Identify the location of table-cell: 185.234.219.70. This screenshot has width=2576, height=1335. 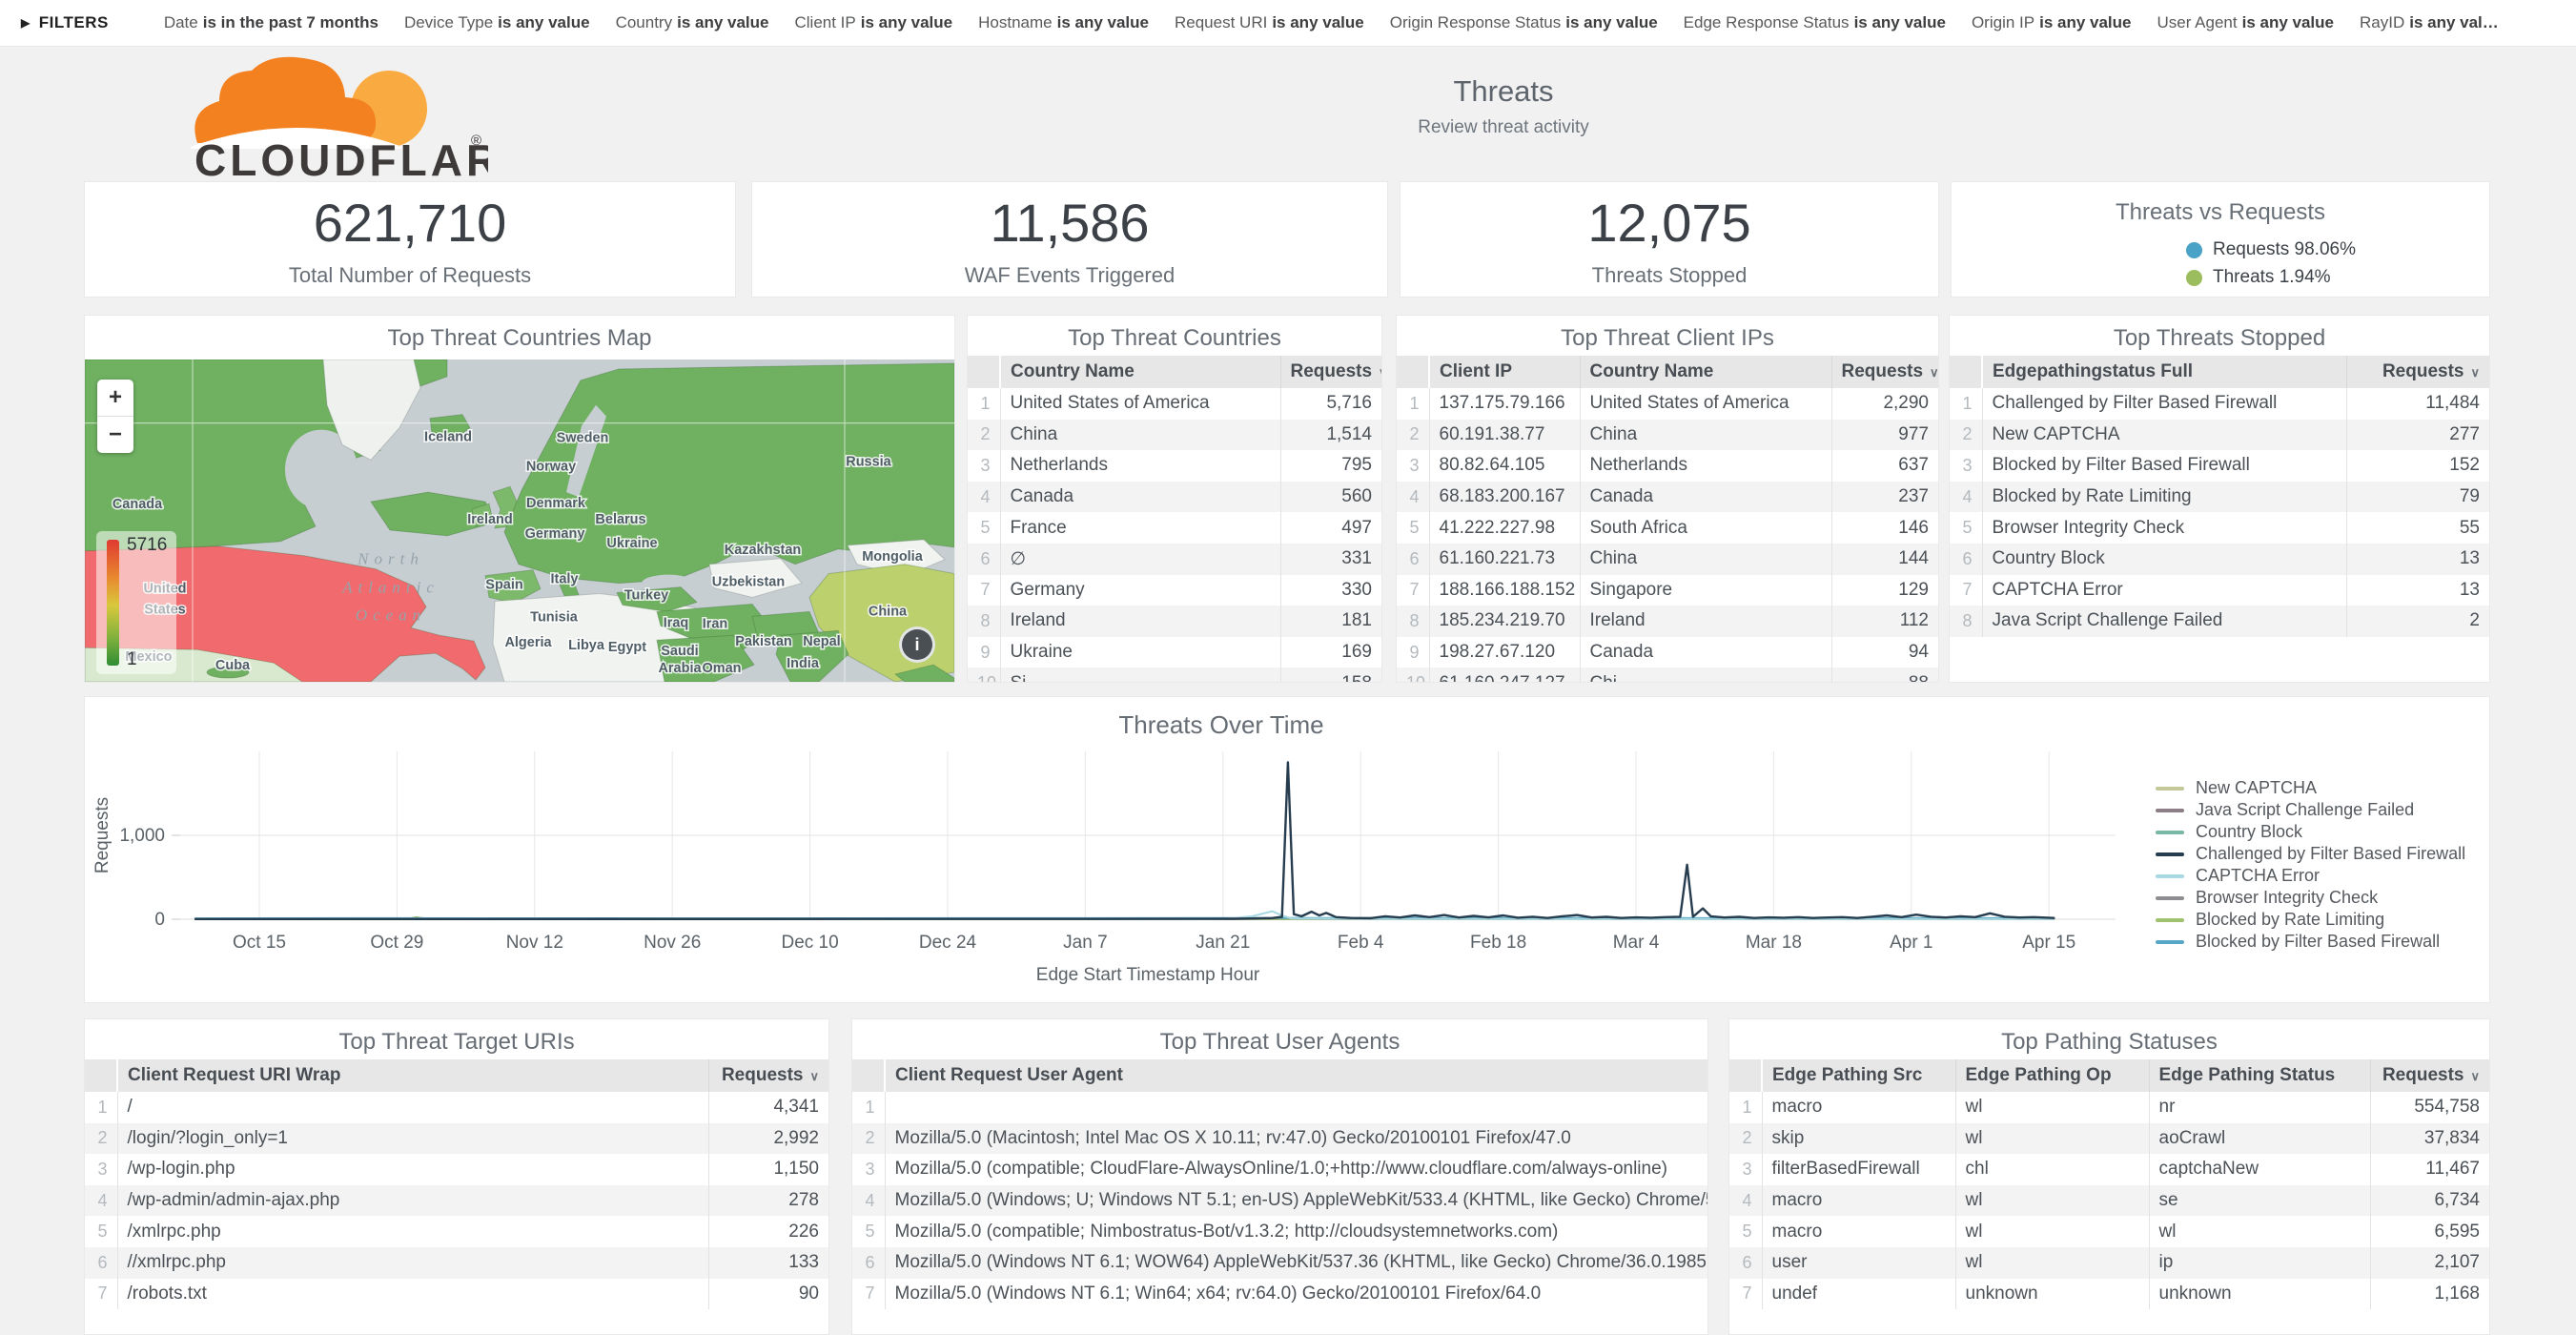
(1504, 621).